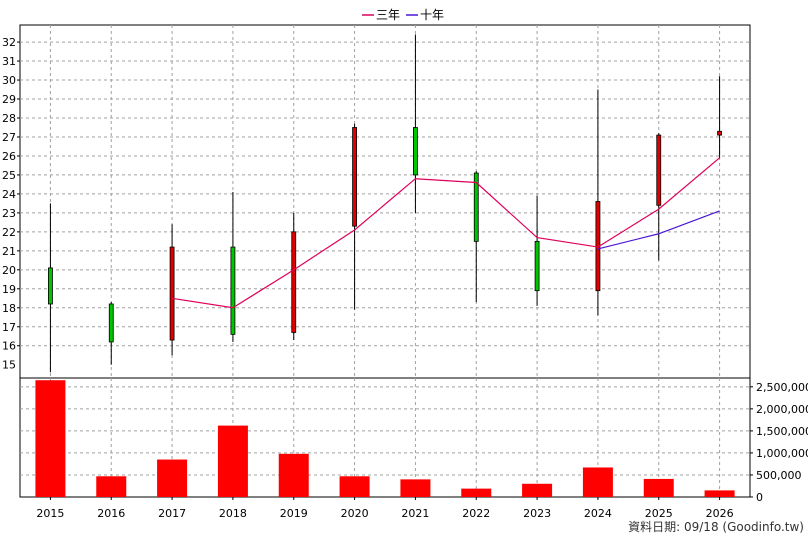  I want to click on volume-tick-label: 2,500,000, so click(782, 387).